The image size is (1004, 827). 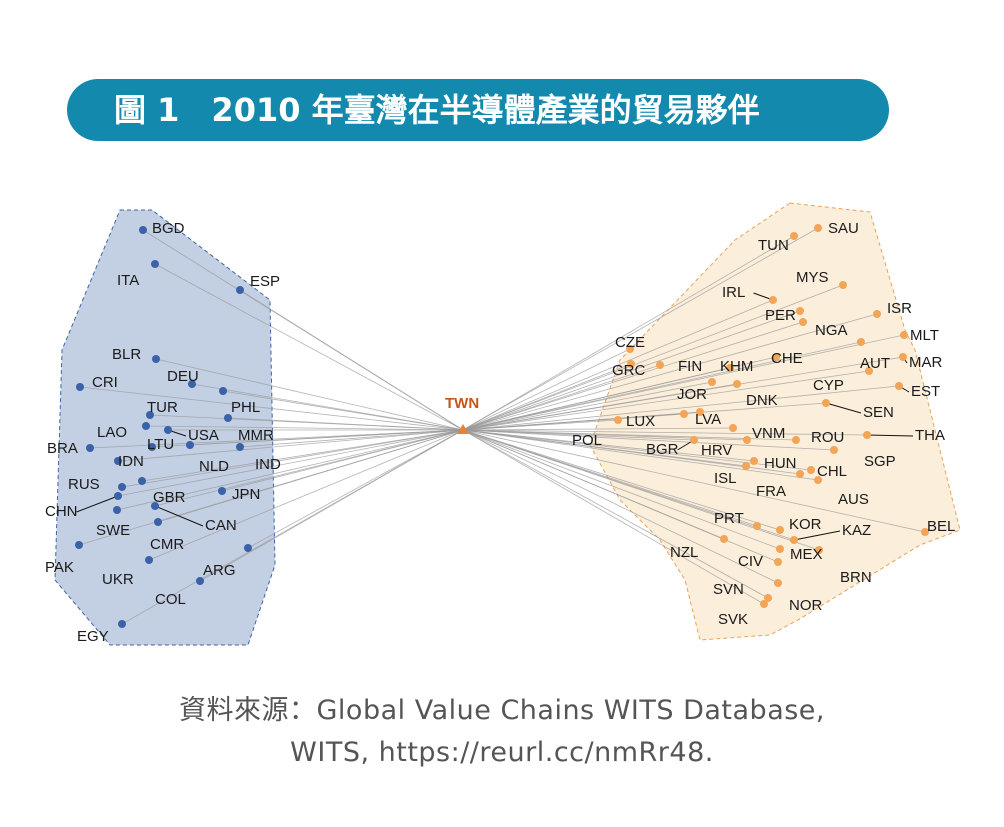 I want to click on hub-triangle-marker, so click(x=463, y=429).